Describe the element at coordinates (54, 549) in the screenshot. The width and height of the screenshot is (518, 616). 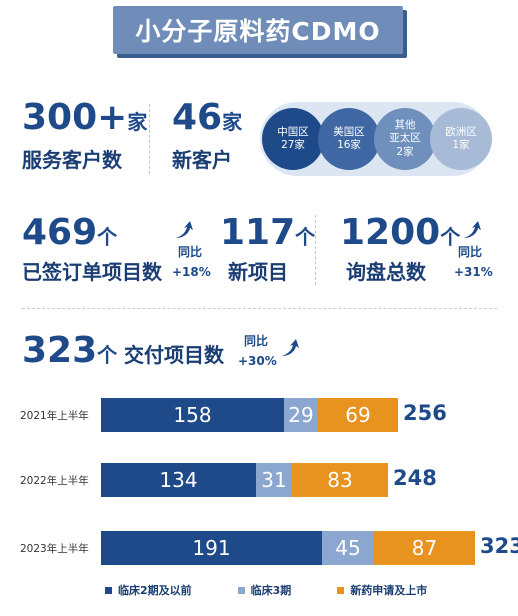
I see `category-label: 2023年上半年` at that location.